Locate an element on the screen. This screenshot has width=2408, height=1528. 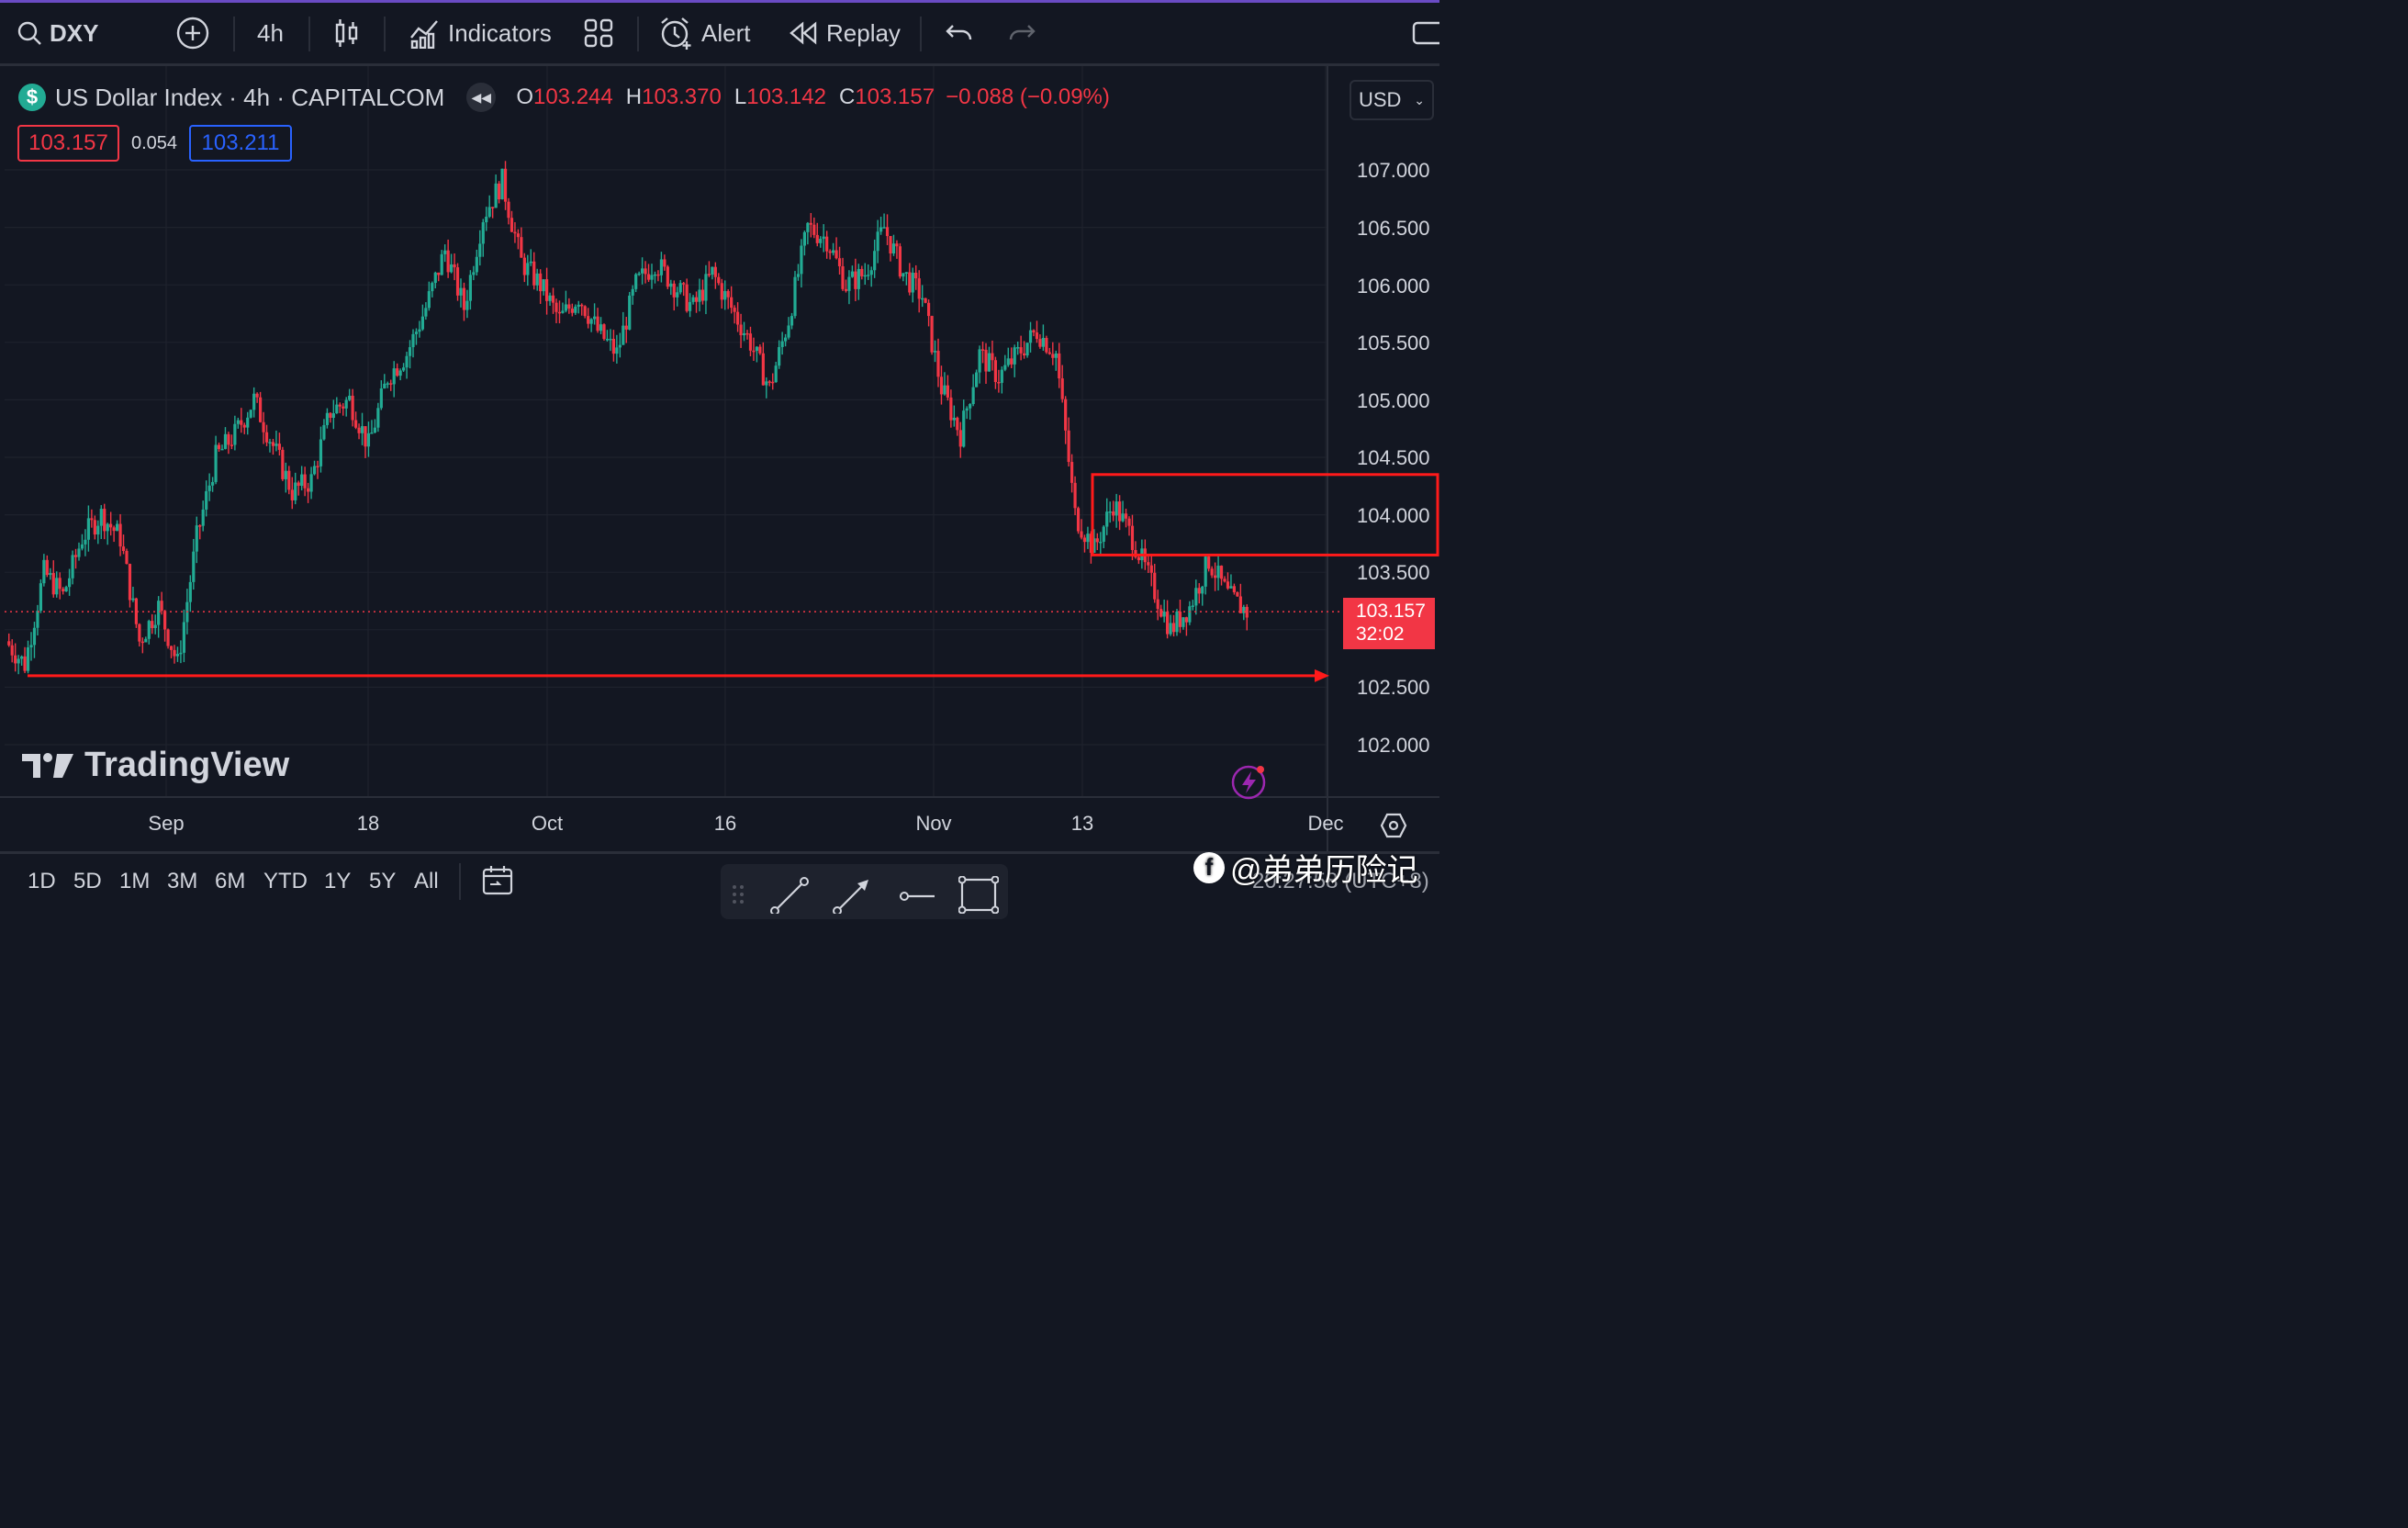
rectangle-tool-icon is located at coordinates (978, 895).